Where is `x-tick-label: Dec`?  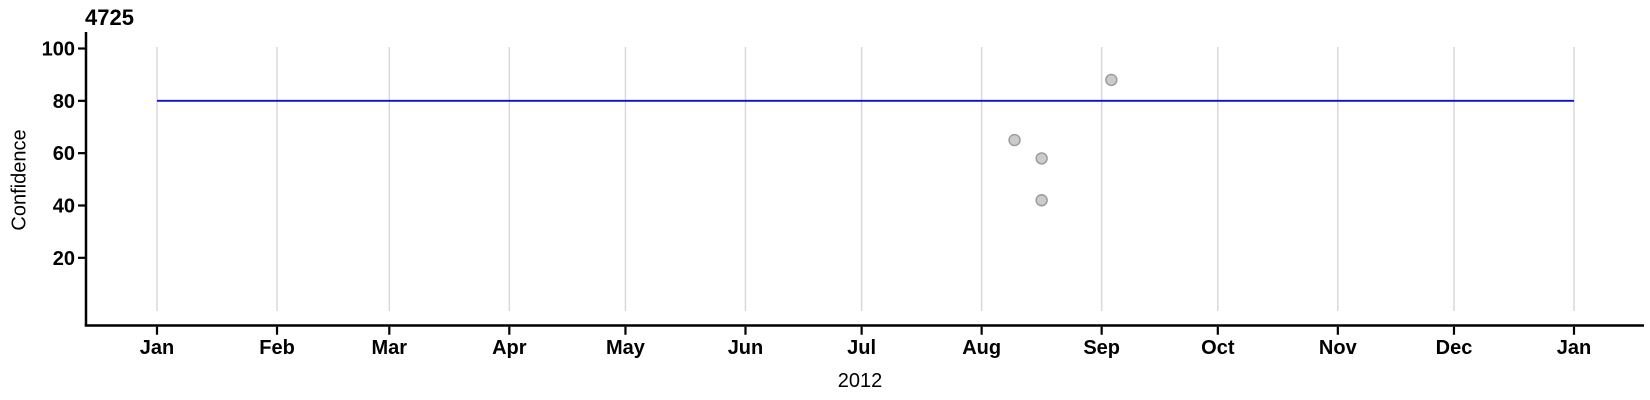 x-tick-label: Dec is located at coordinates (1454, 348).